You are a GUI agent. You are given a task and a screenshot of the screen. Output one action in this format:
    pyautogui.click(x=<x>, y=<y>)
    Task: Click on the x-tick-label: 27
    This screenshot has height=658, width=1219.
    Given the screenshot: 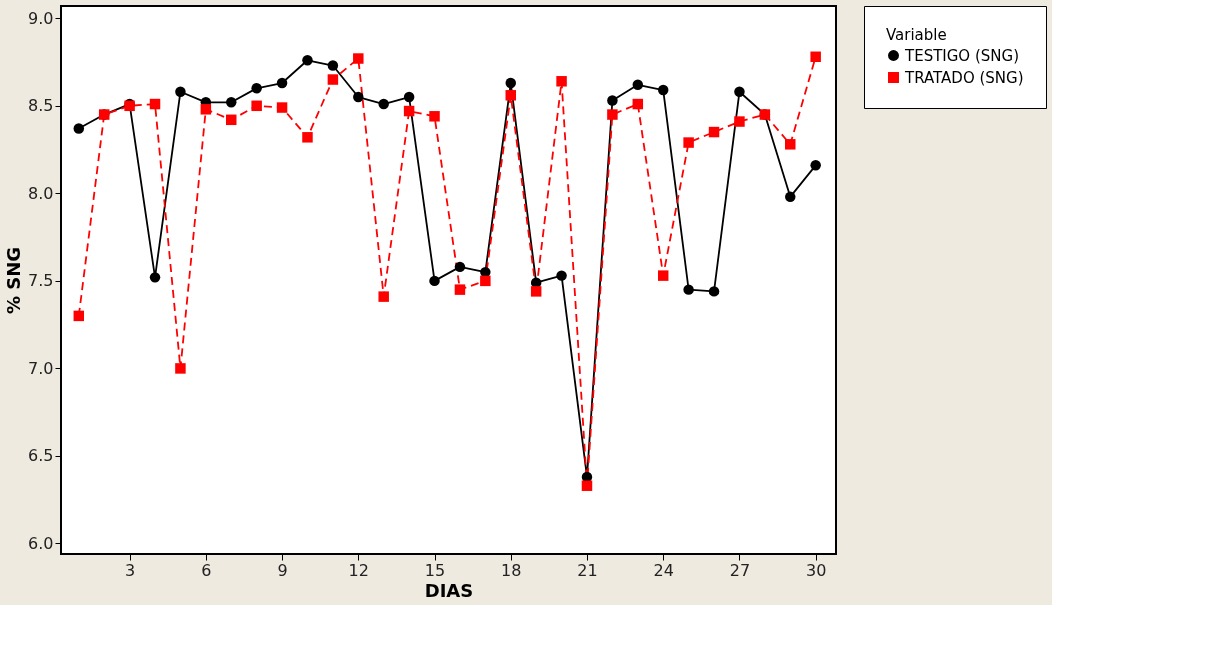 What is the action you would take?
    pyautogui.click(x=740, y=570)
    